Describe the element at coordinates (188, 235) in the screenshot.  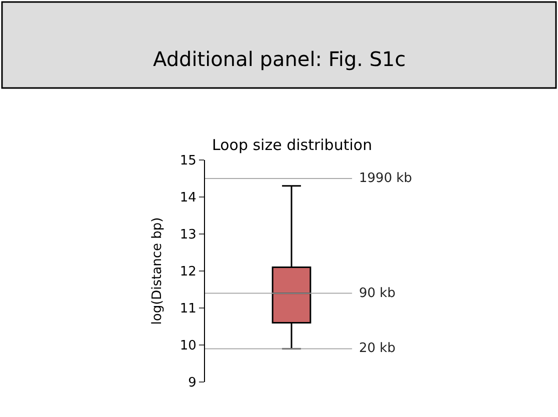
I see `y-tick-label: 13` at that location.